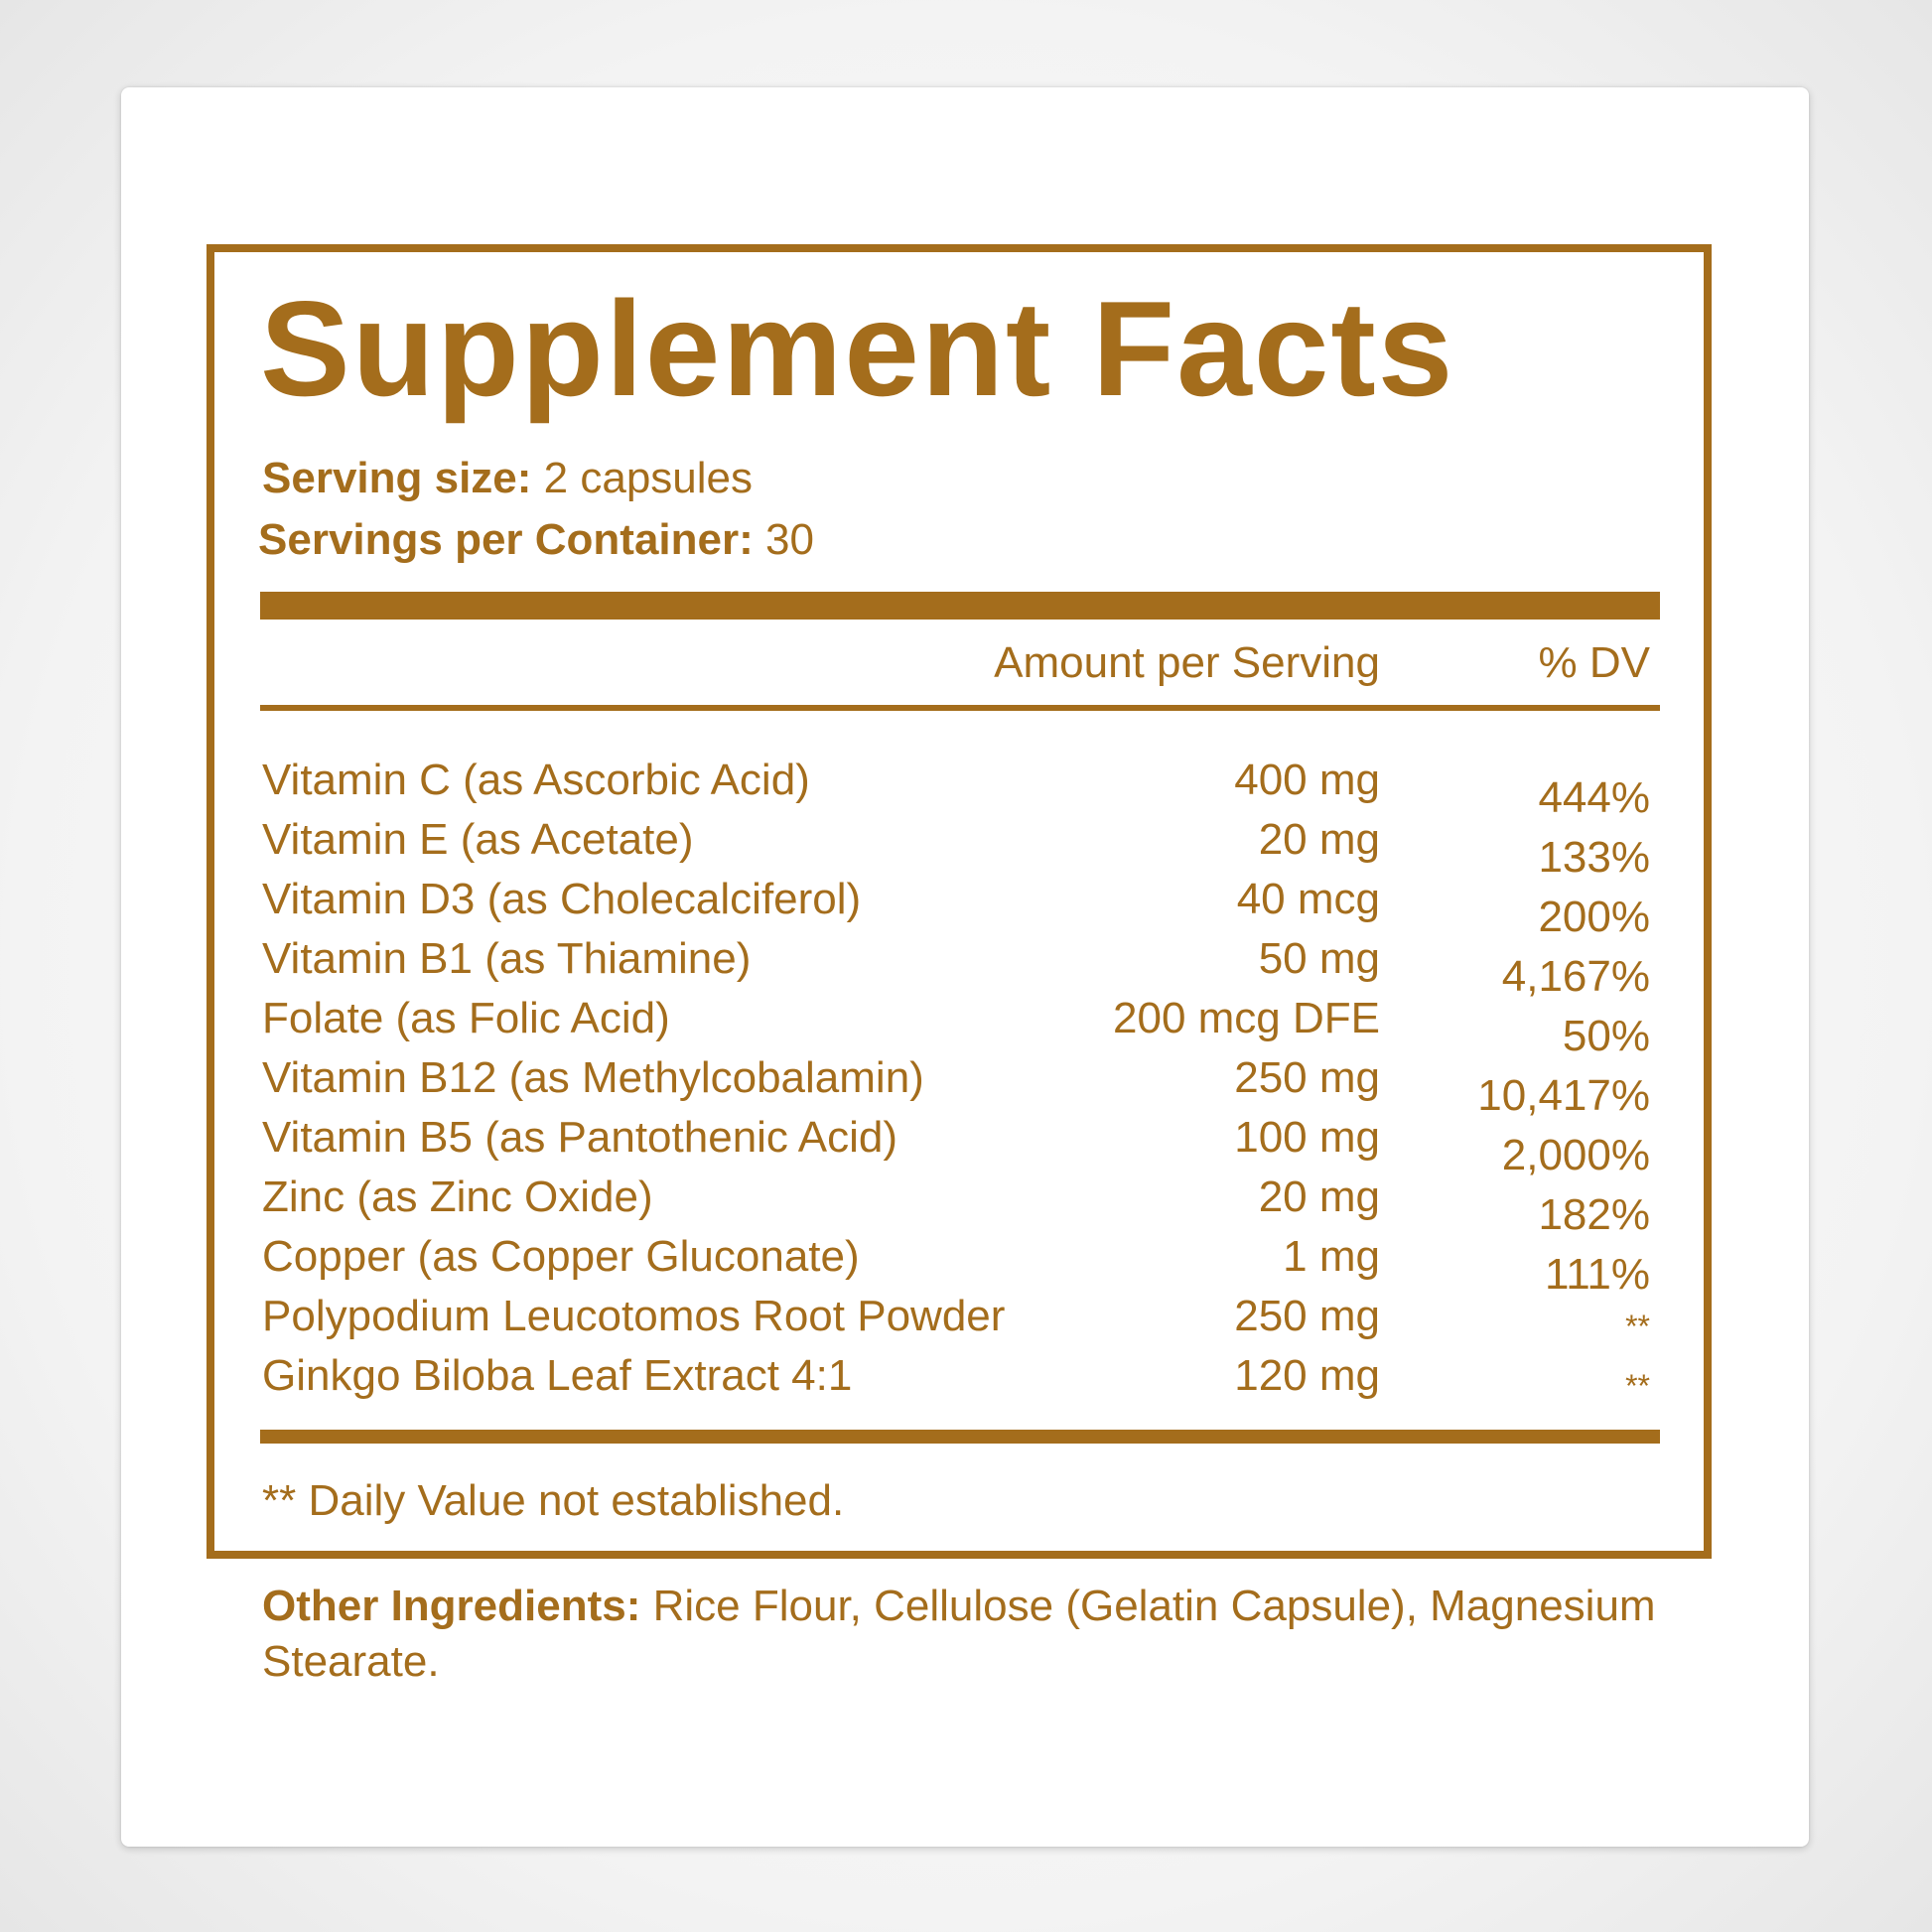 The height and width of the screenshot is (1932, 1932). Describe the element at coordinates (561, 1257) in the screenshot. I see `nutrient-name: Copper (as Copper Gluconate)` at that location.